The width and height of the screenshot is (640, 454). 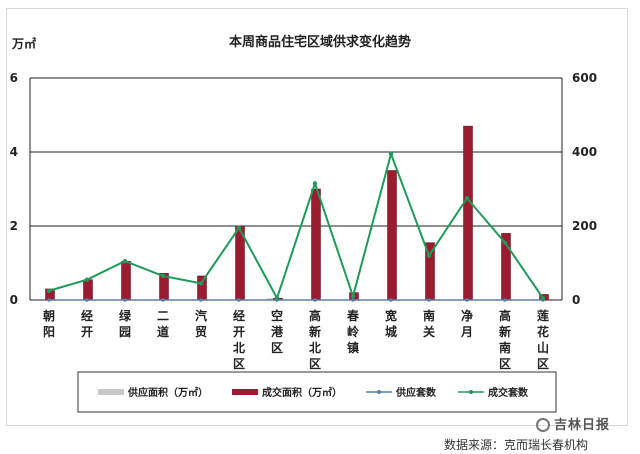 I want to click on chart-title: 本周商品住宅区域供求变化趋势, so click(x=320, y=42).